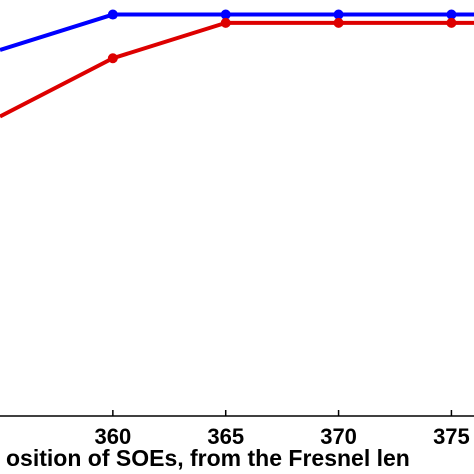 This screenshot has height=474, width=474. I want to click on x-tick-label: 375, so click(451, 436).